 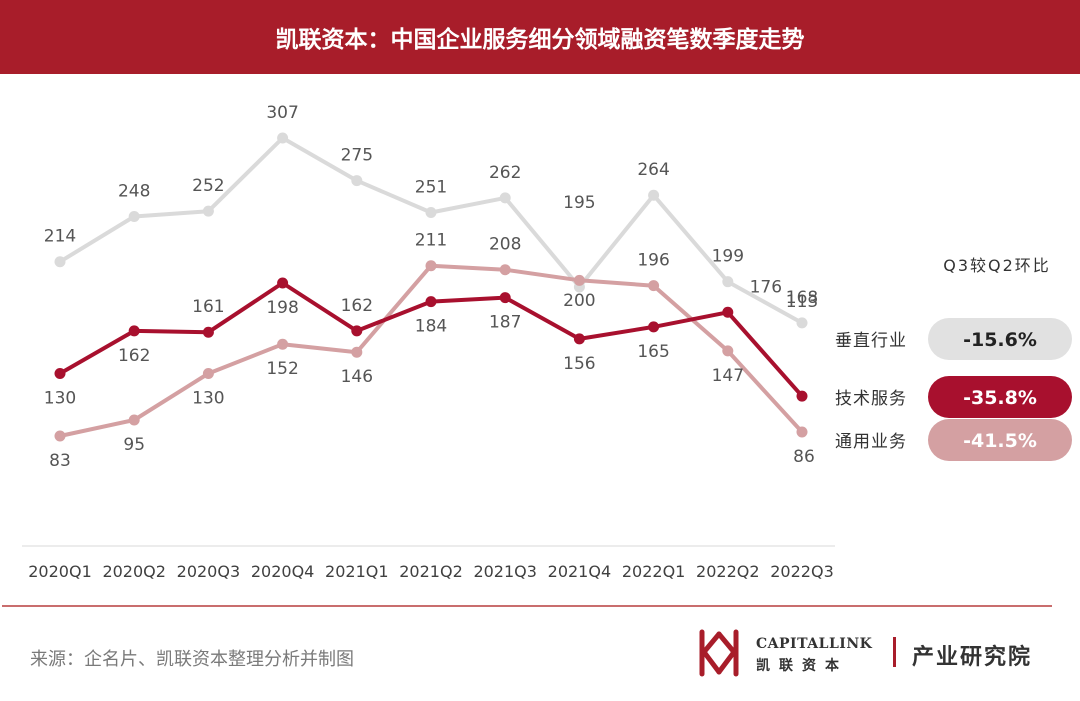 I want to click on x-tick-label-2: 2020Q3, so click(x=209, y=571).